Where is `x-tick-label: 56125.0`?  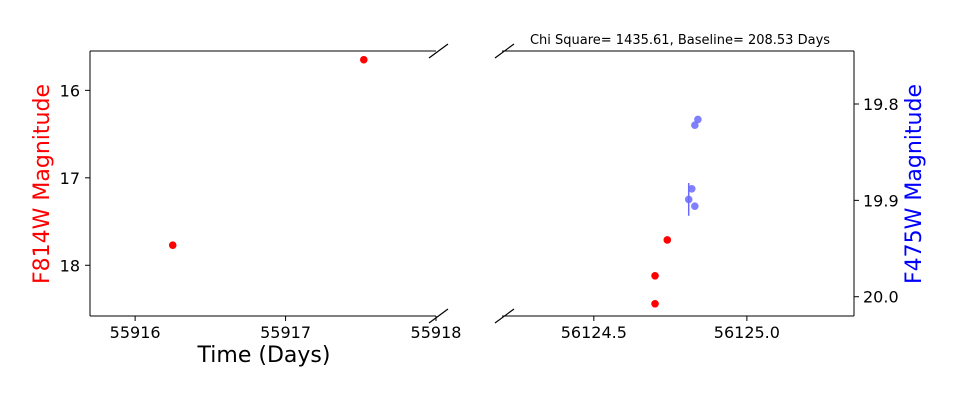
x-tick-label: 56125.0 is located at coordinates (747, 332).